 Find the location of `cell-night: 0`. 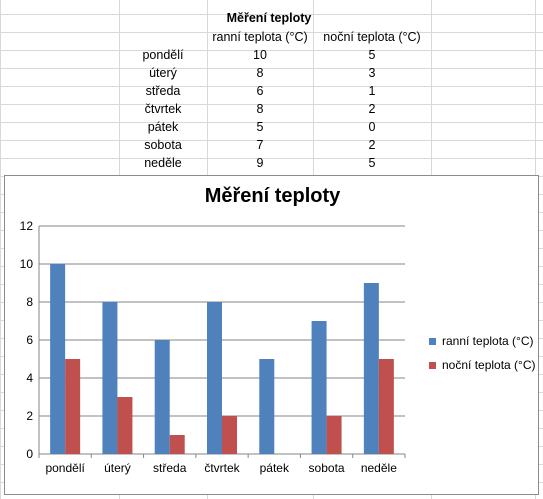

cell-night: 0 is located at coordinates (372, 127).